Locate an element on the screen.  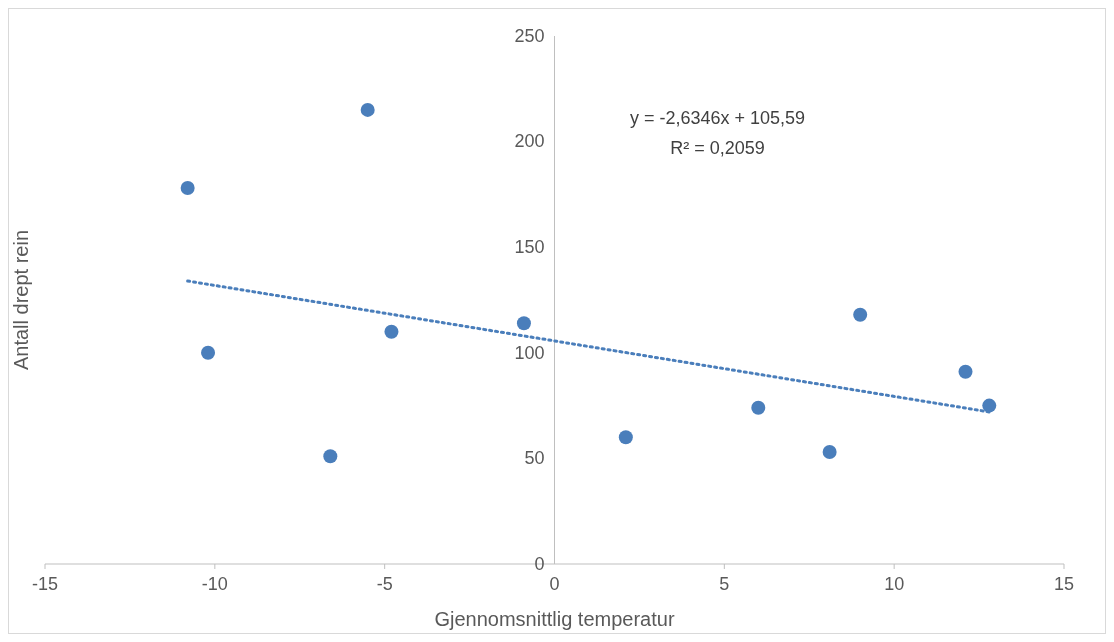
y-tick-label: 200 is located at coordinates (529, 141).